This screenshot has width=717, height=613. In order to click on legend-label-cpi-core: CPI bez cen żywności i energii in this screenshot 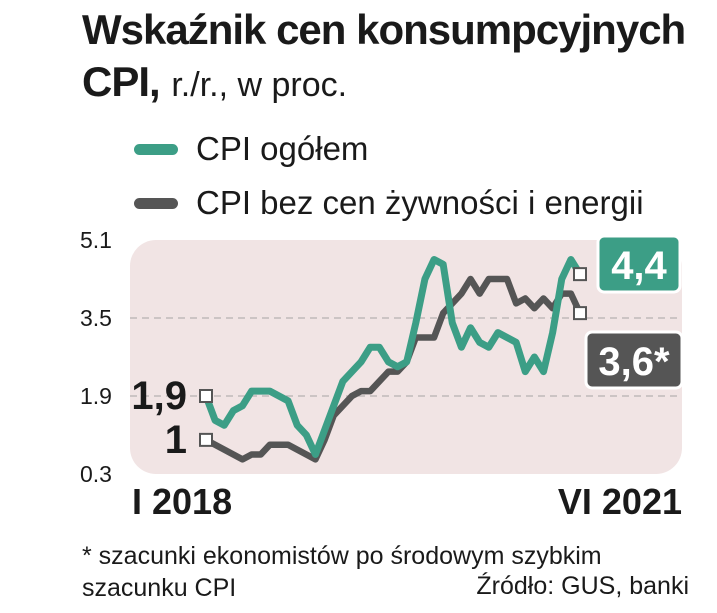, I will do `click(420, 202)`.